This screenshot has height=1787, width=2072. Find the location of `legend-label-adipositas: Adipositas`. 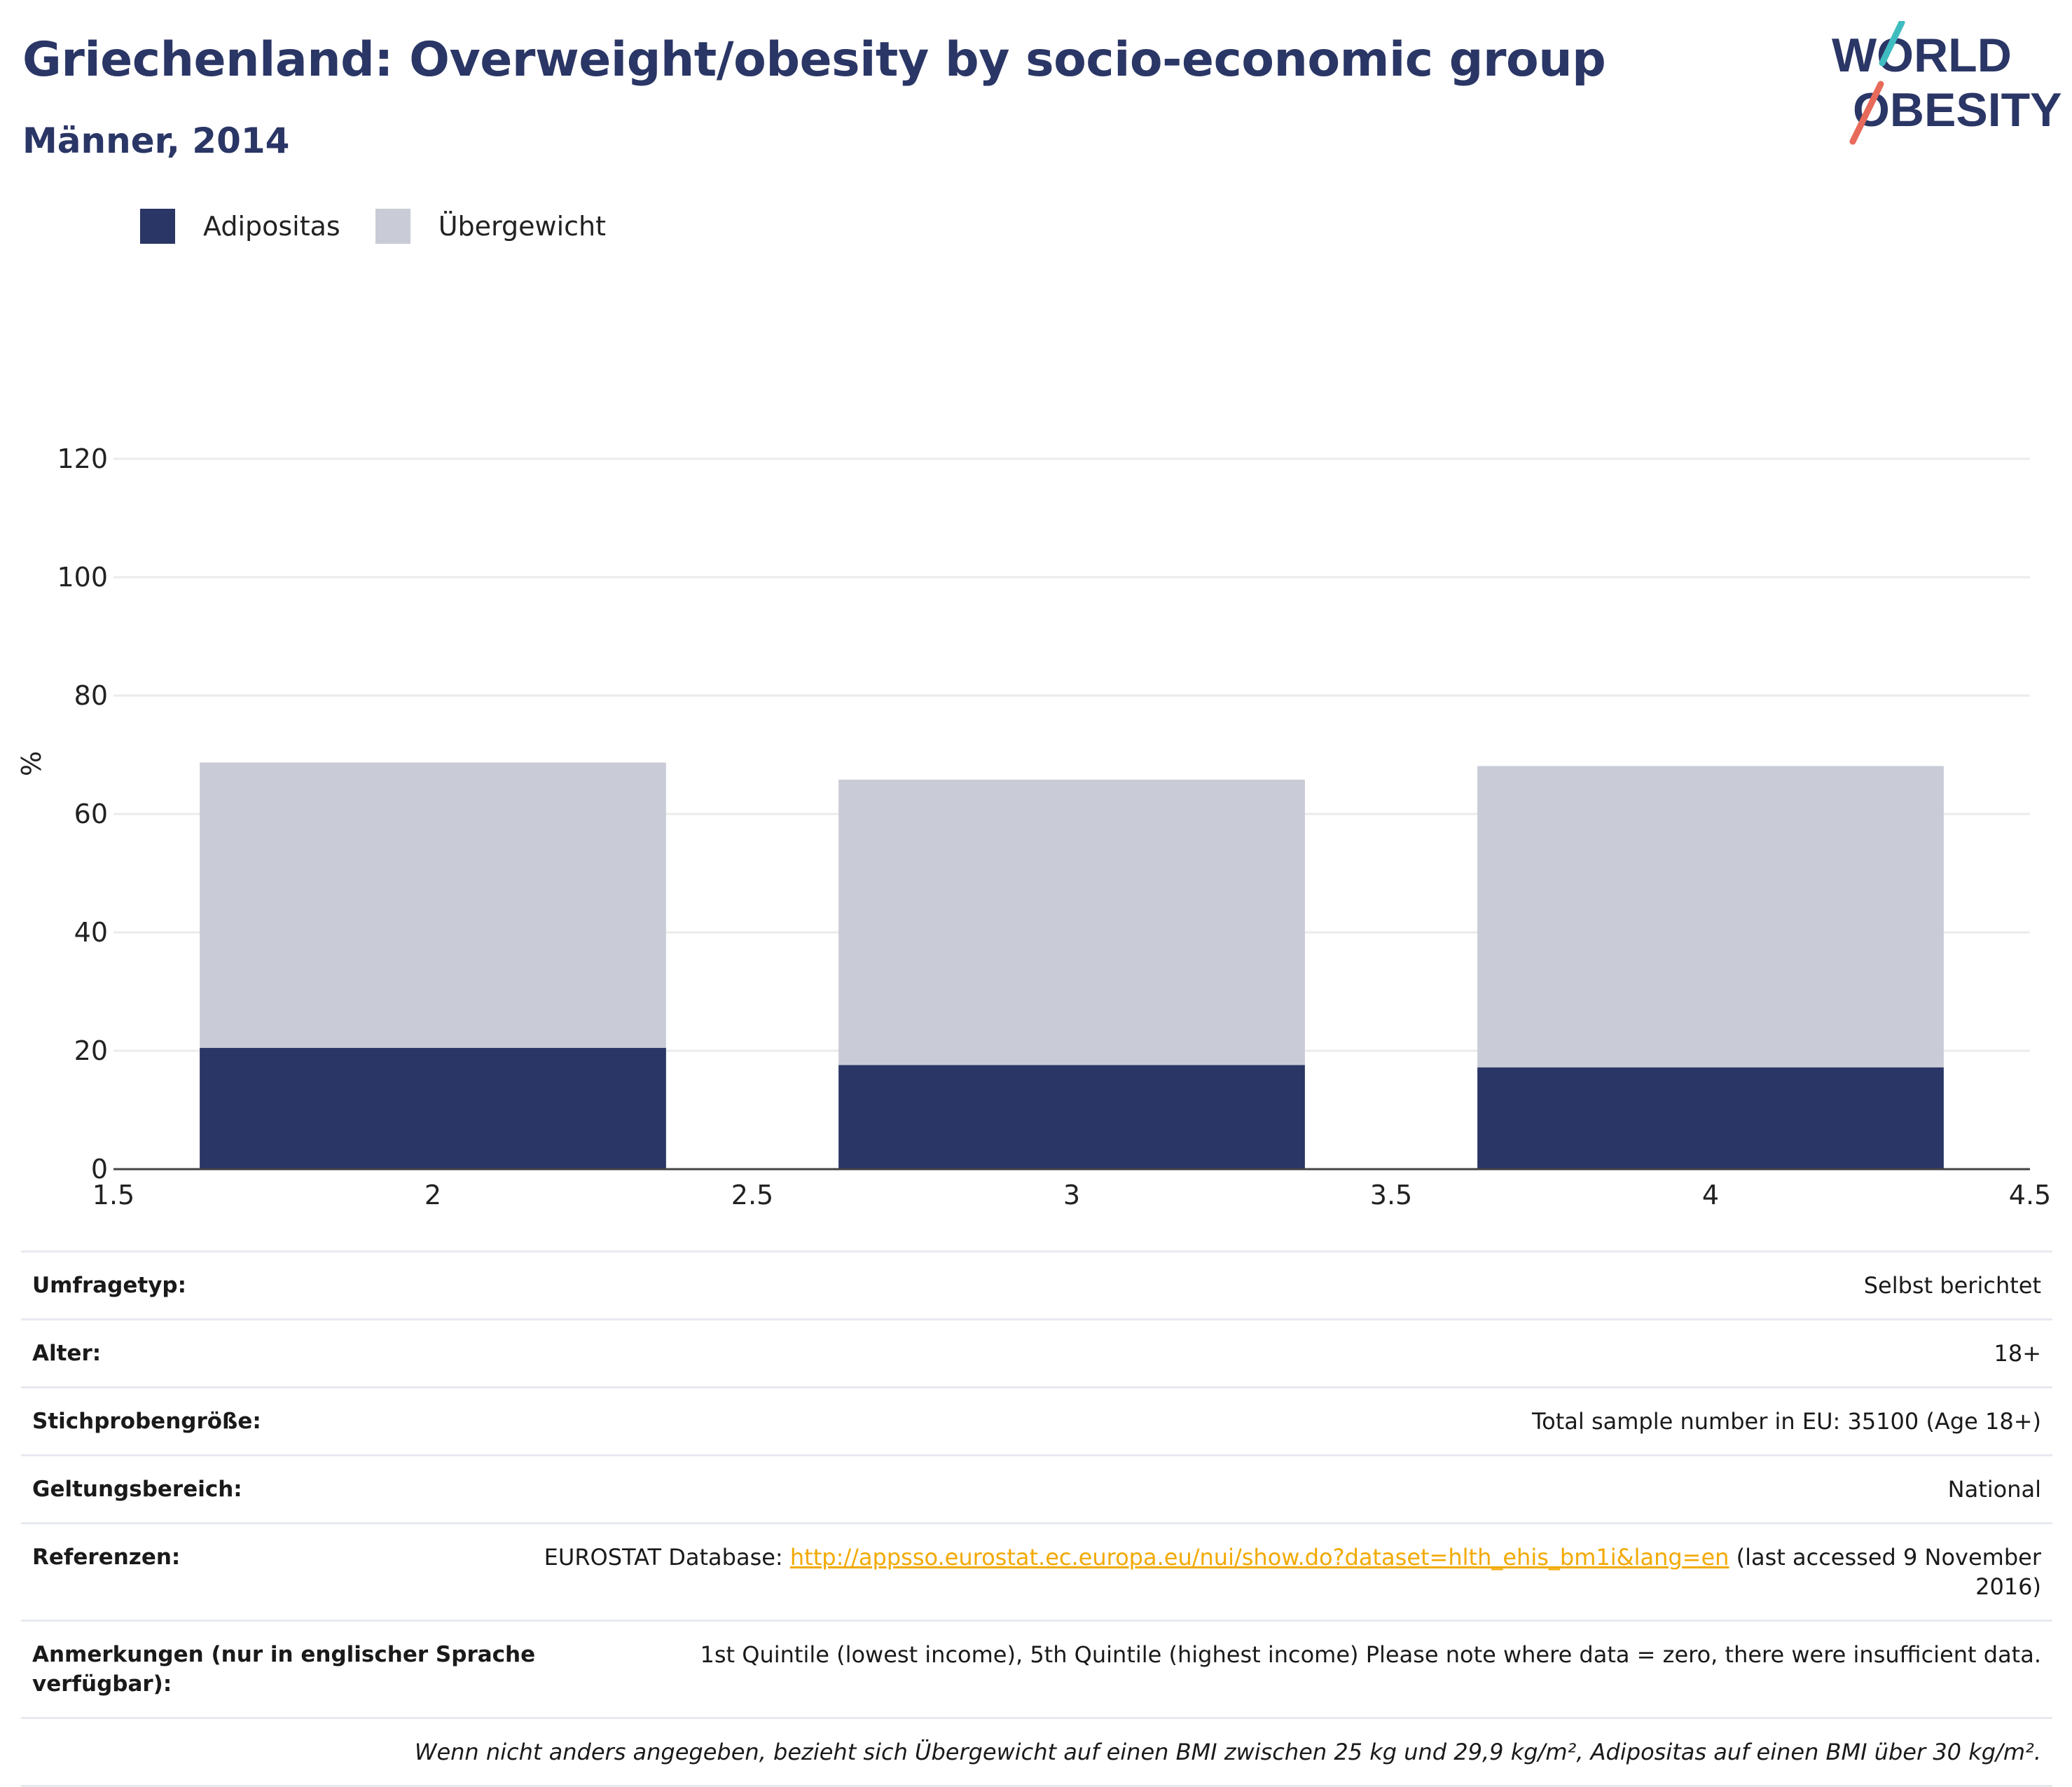

legend-label-adipositas: Adipositas is located at coordinates (272, 226).